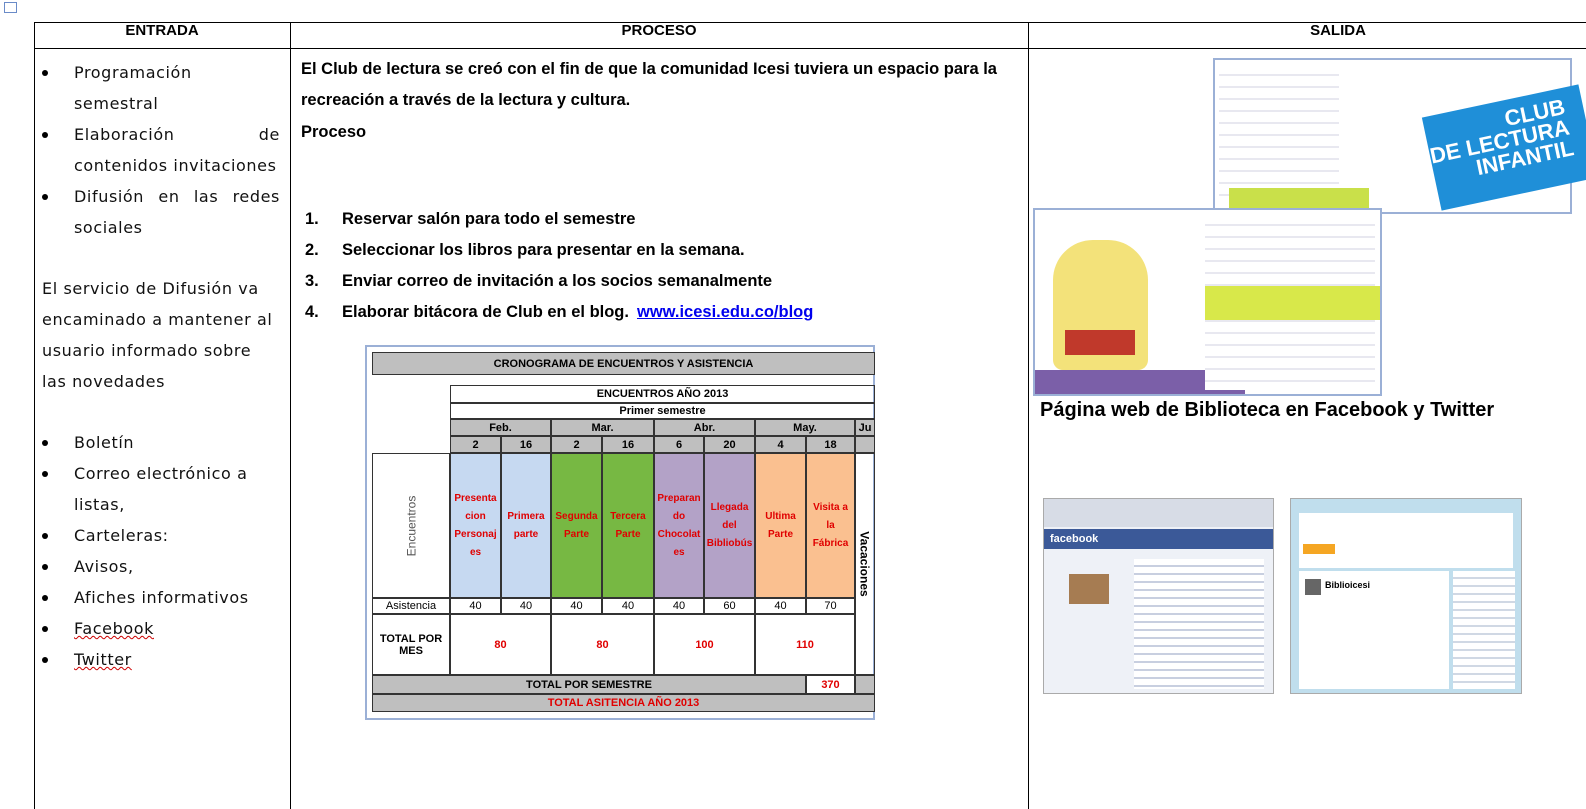 This screenshot has height=809, width=1586. Describe the element at coordinates (623, 363) in the screenshot. I see `schedule-title: CRONOGRAMA DE ENCUENTROS Y ASISTENCIA` at that location.